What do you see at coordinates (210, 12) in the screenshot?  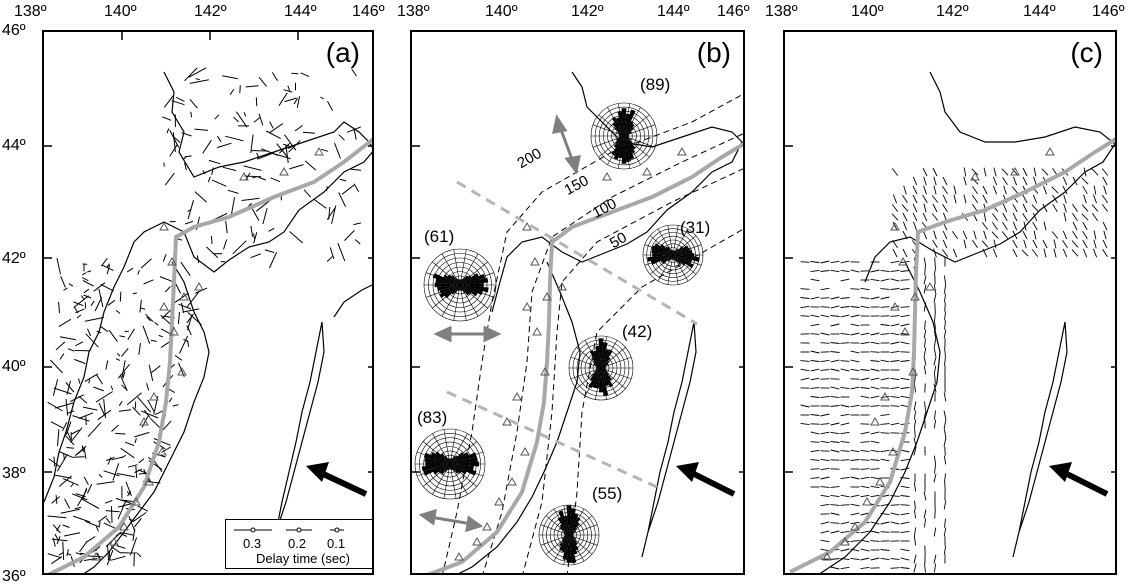 I see `lon-tick-a-142: 142º` at bounding box center [210, 12].